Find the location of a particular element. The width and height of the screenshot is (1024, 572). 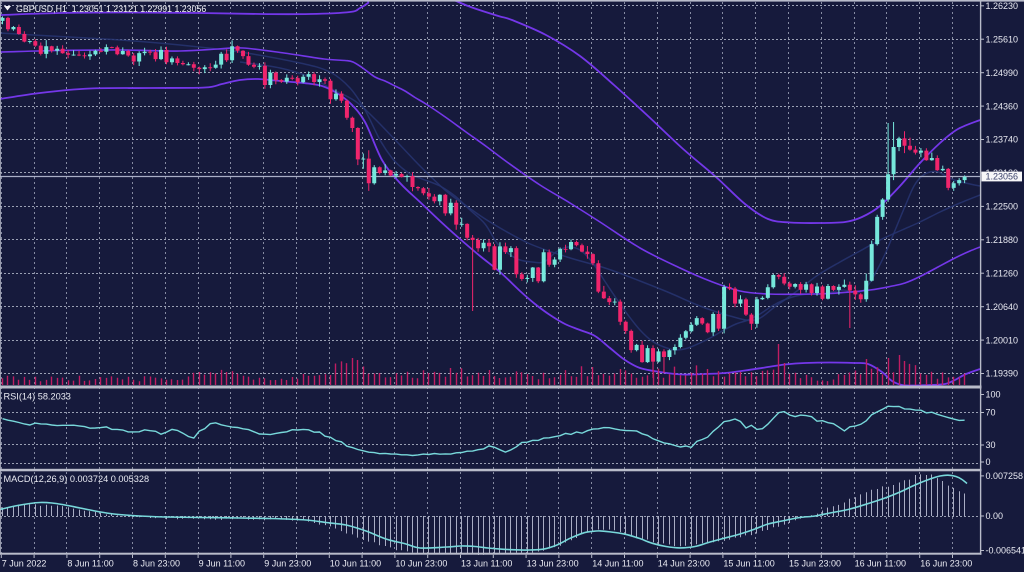

svg-text: -0.006541 is located at coordinates (1005, 551).